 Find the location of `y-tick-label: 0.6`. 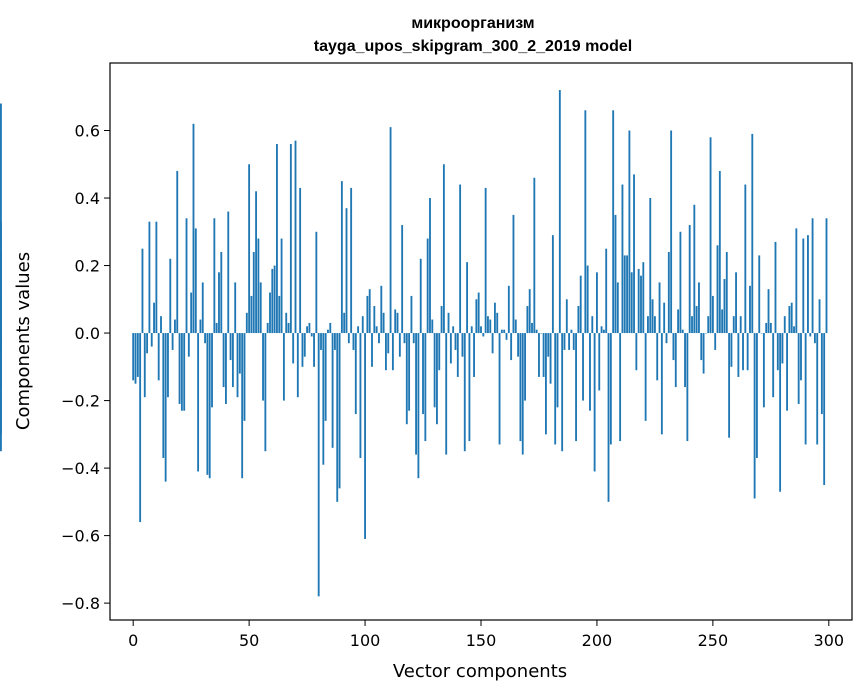

y-tick-label: 0.6 is located at coordinates (87, 131).